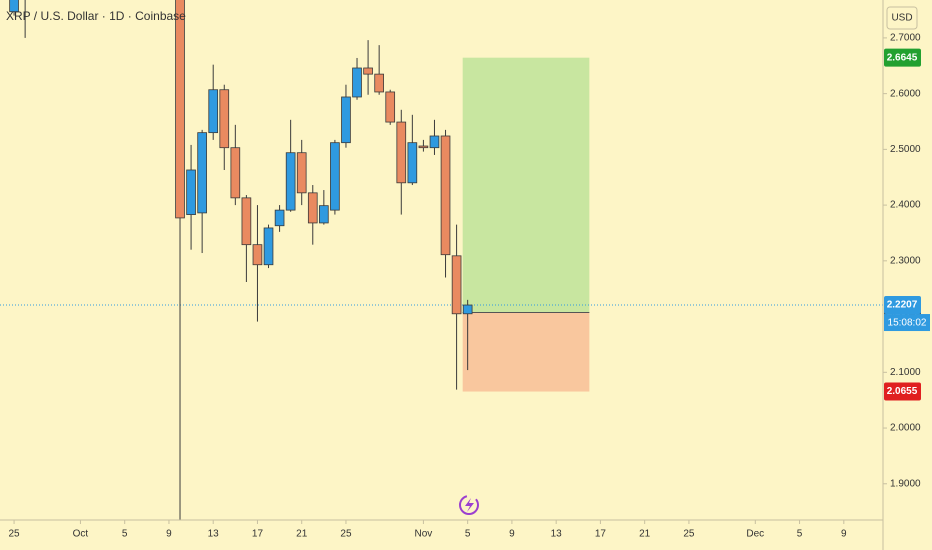 This screenshot has height=550, width=932. What do you see at coordinates (905, 260) in the screenshot?
I see `y-tick-label: 2.3000` at bounding box center [905, 260].